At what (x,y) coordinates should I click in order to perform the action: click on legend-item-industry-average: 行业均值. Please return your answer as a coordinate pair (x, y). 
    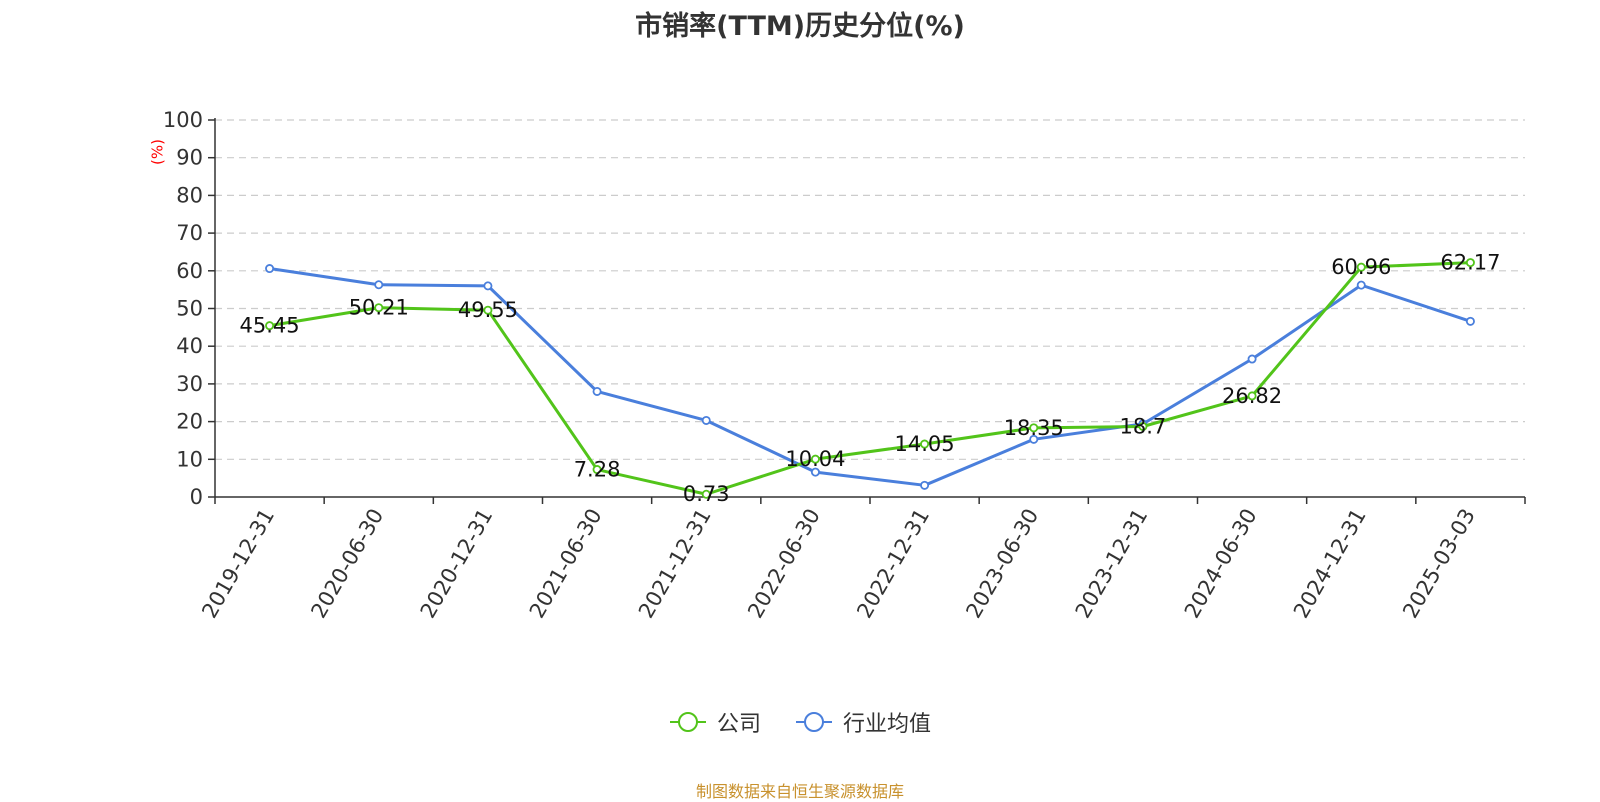
    Looking at the image, I should click on (863, 722).